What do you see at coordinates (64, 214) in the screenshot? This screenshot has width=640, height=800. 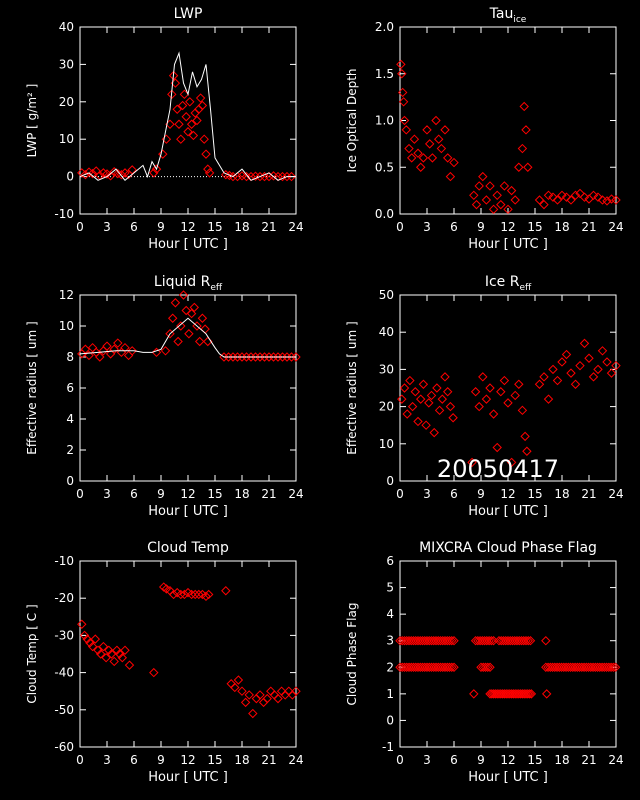 I see `y-tick-label: -10` at bounding box center [64, 214].